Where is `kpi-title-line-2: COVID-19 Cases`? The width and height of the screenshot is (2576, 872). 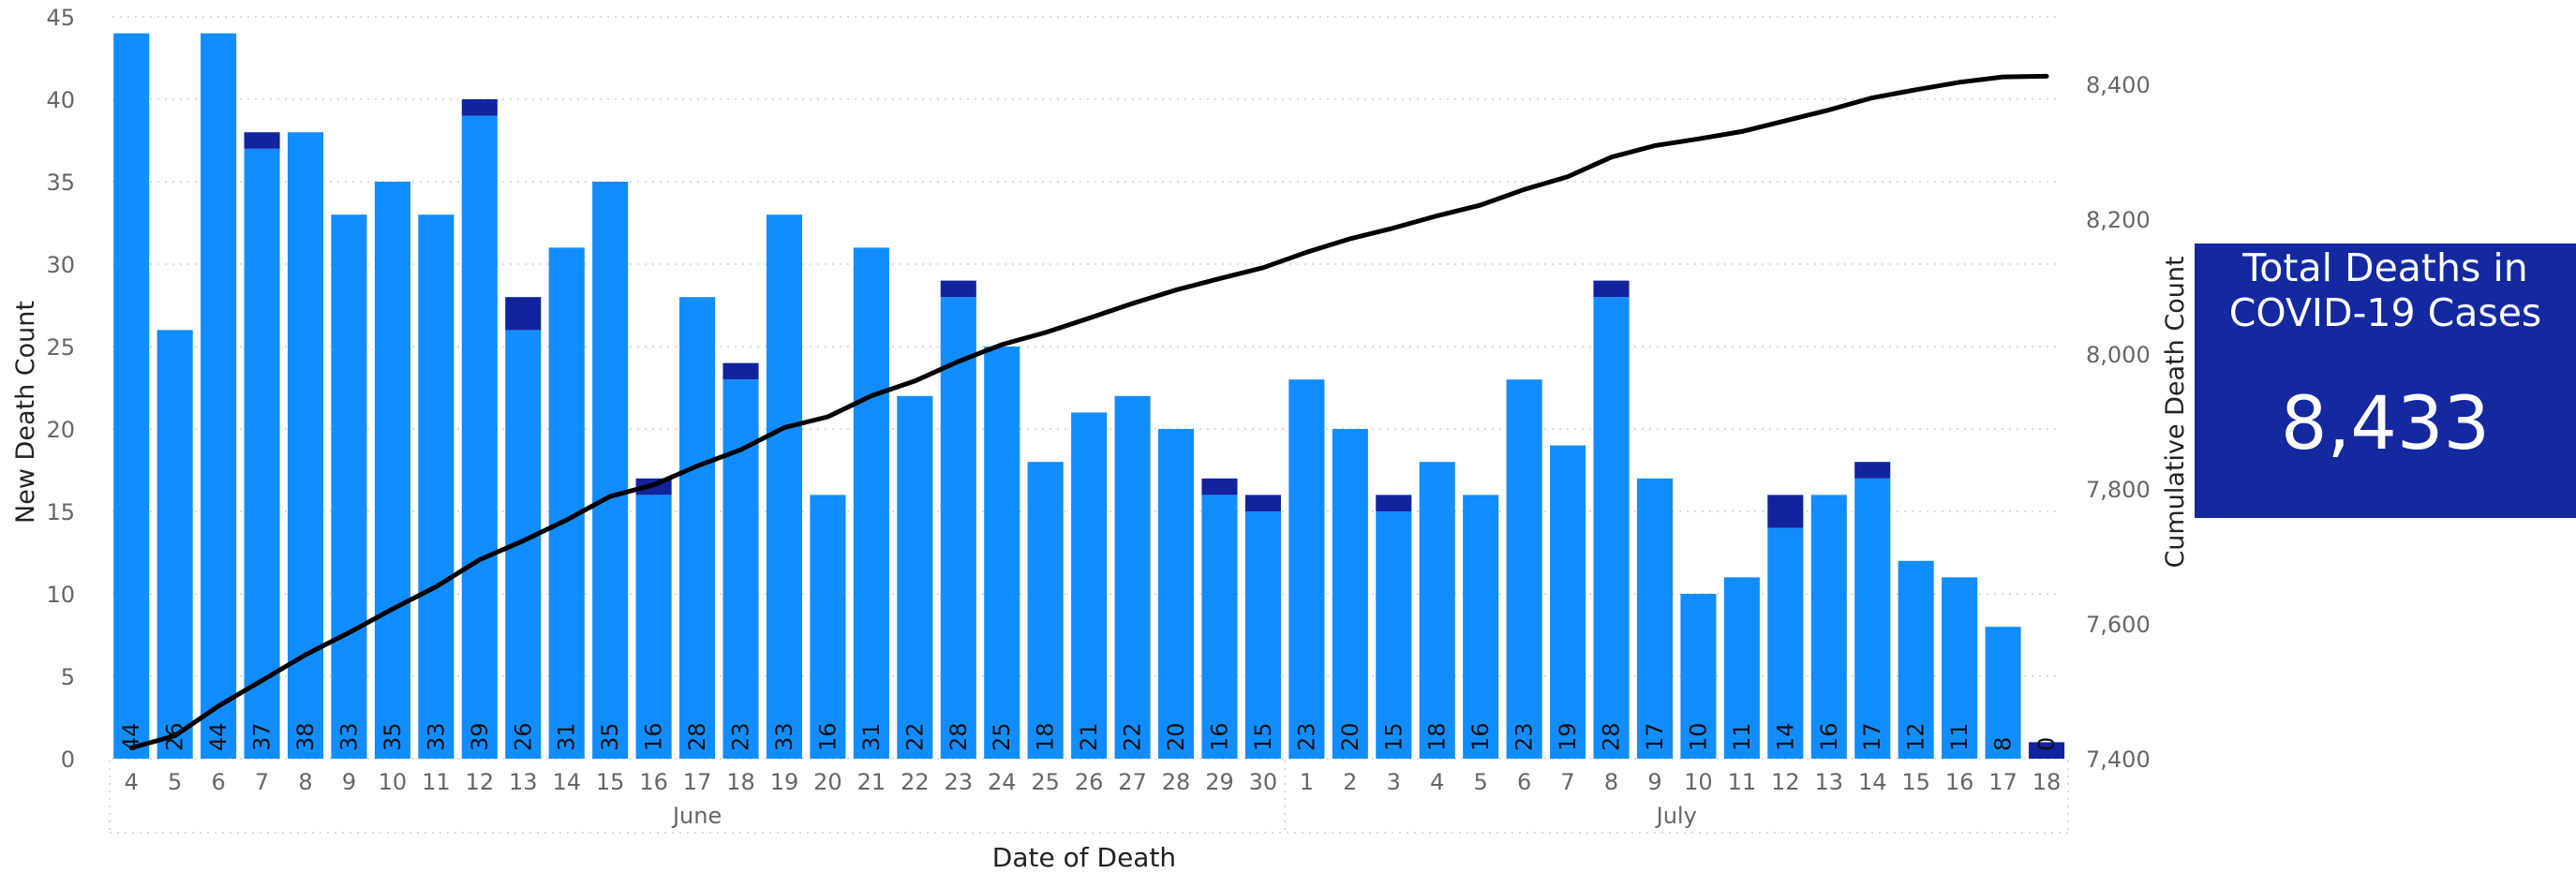 kpi-title-line-2: COVID-19 Cases is located at coordinates (2385, 312).